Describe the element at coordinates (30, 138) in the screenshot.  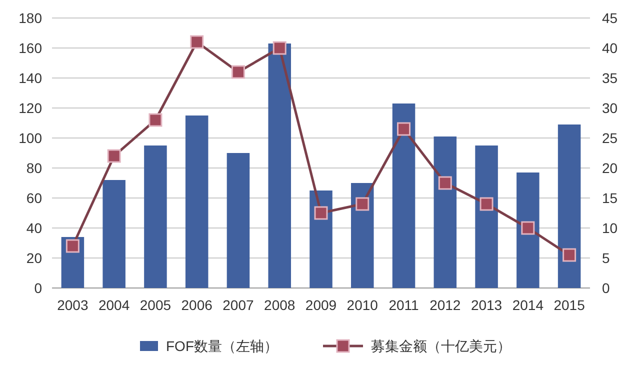
I see `y-tick-label: 100` at that location.